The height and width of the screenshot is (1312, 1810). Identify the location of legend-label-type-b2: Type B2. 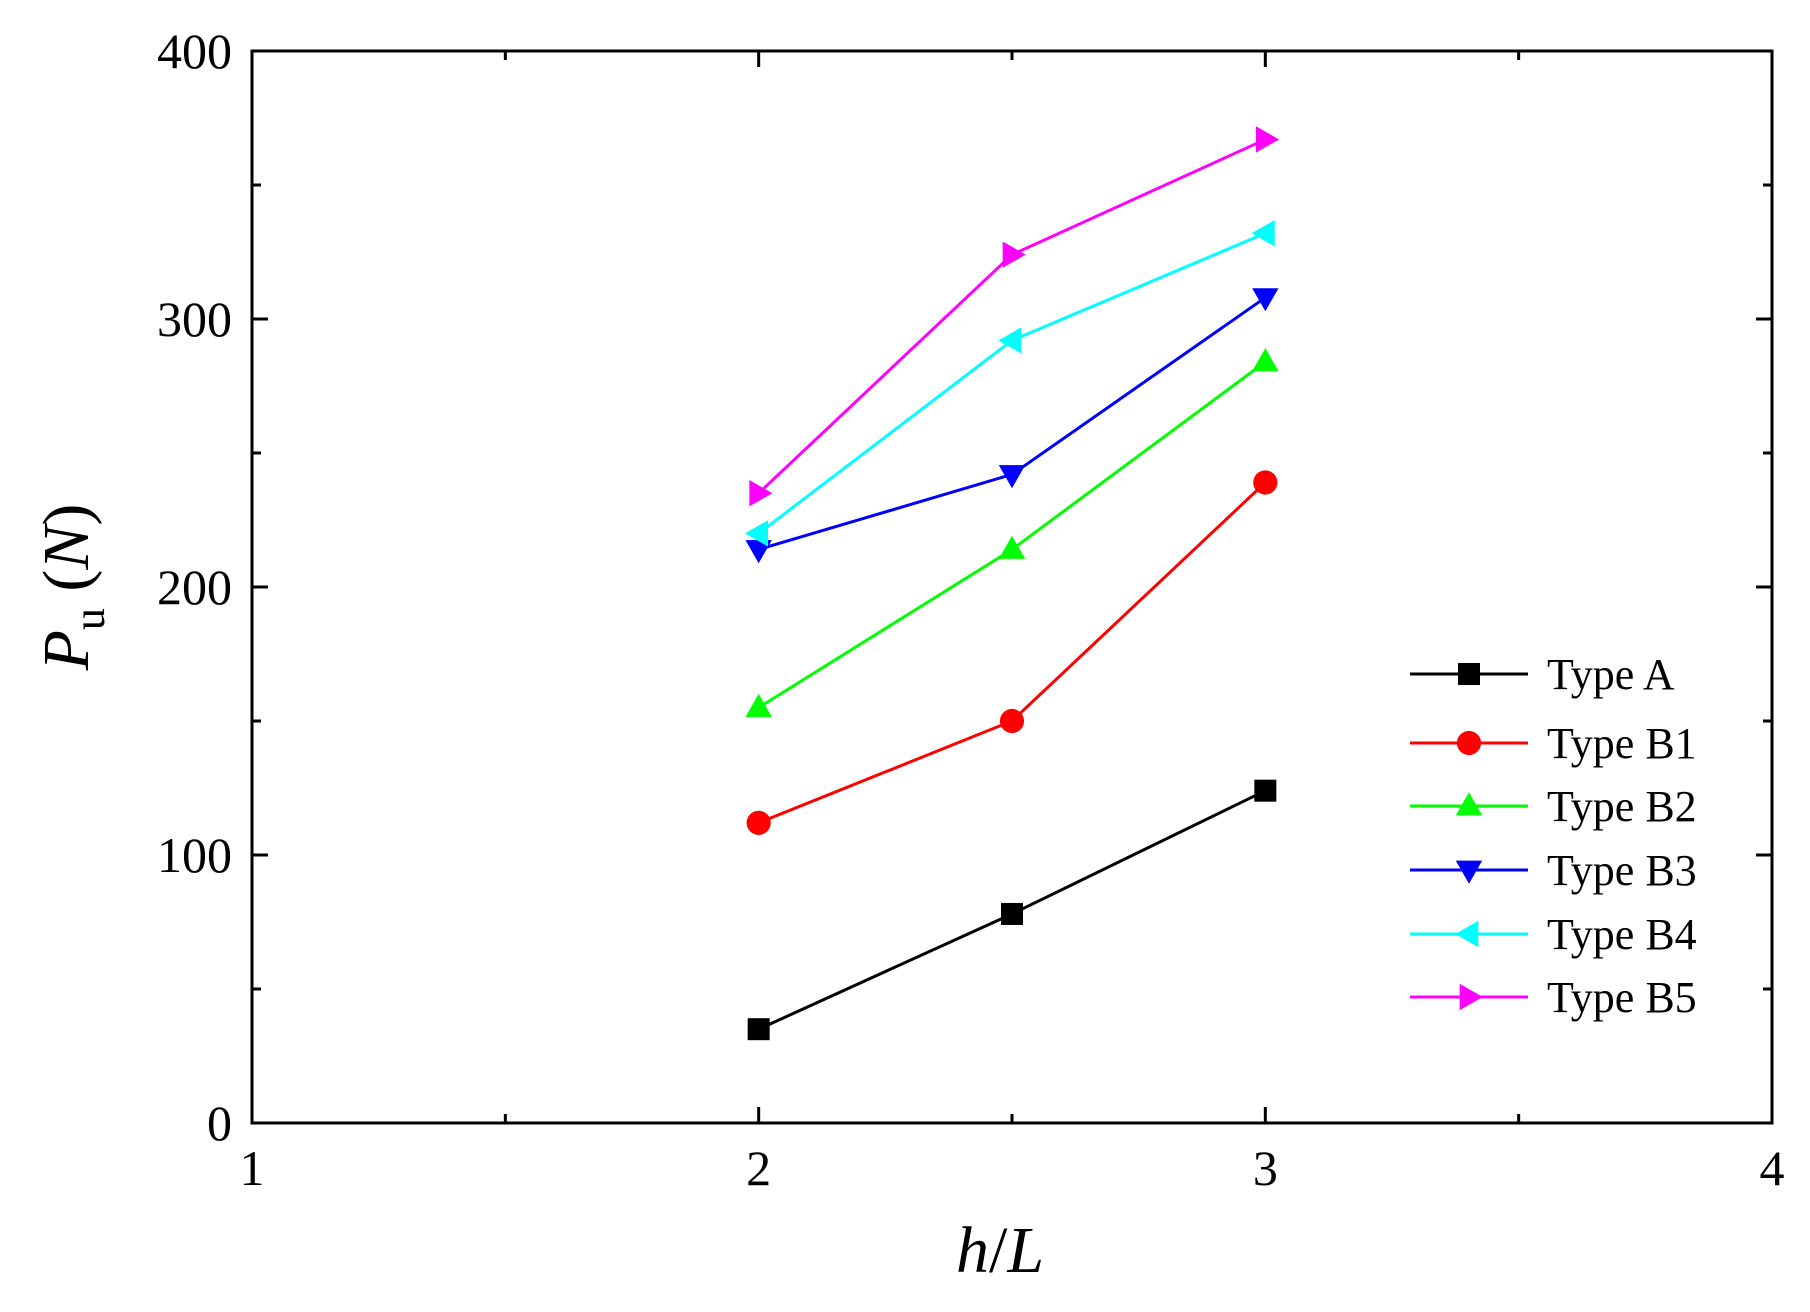
(1622, 806).